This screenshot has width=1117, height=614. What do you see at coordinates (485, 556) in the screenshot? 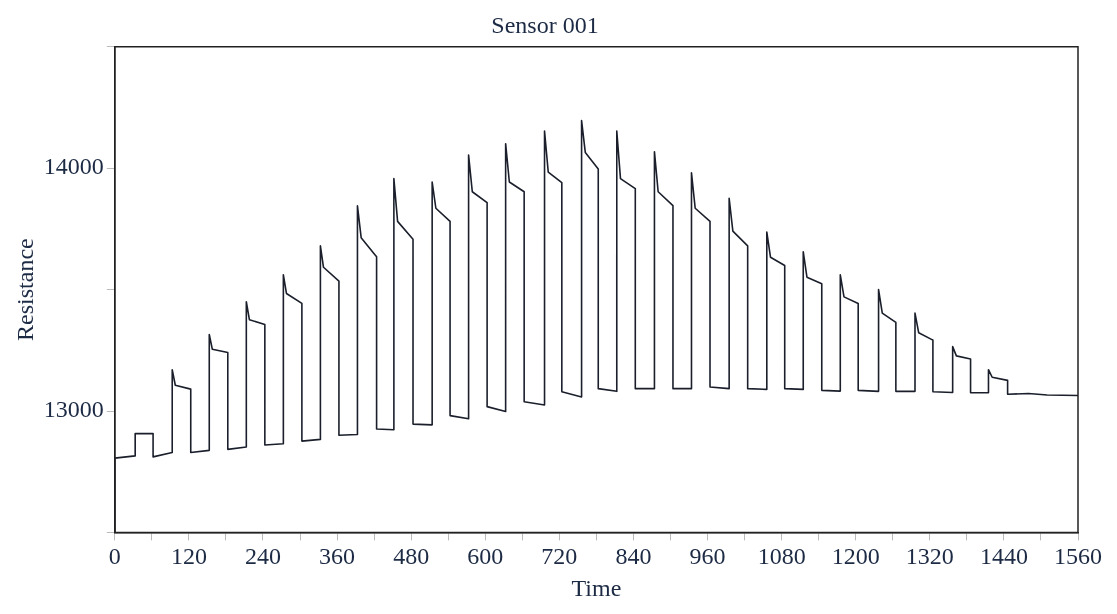
I see `x-tick-label: 600` at bounding box center [485, 556].